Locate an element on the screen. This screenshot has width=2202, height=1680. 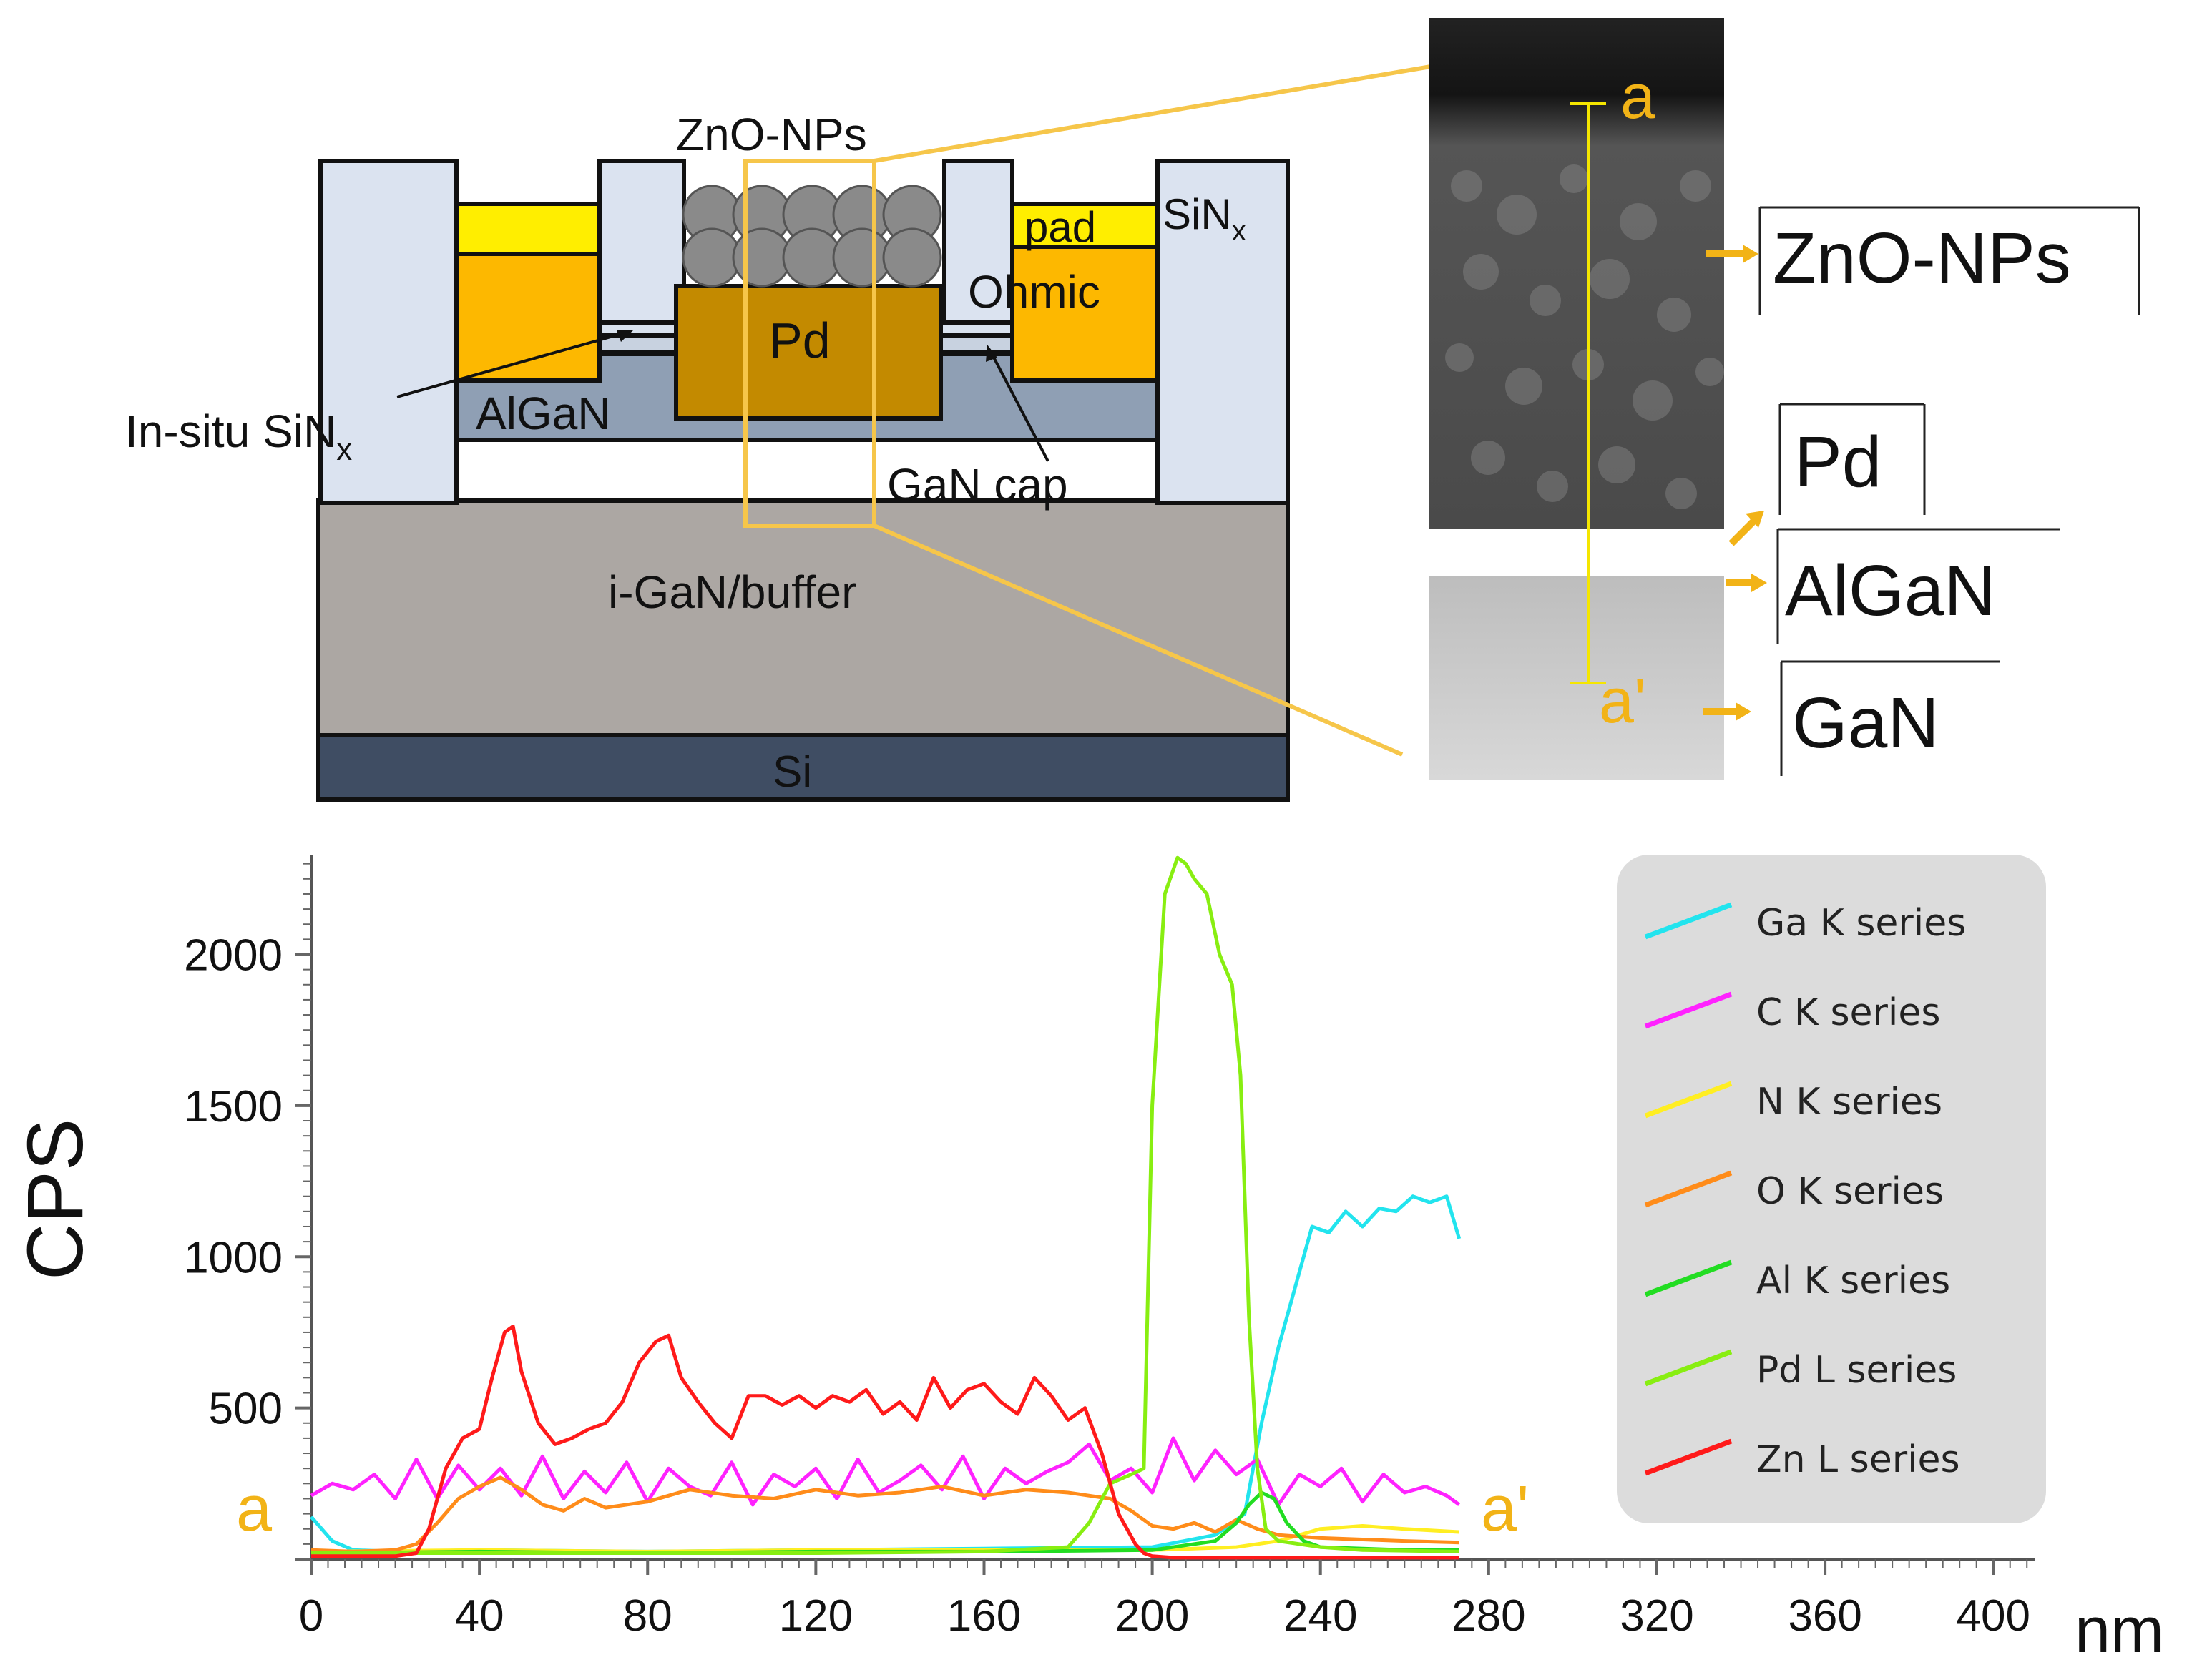
legend-swatch-zn-l-series is located at coordinates (1689, 1457).